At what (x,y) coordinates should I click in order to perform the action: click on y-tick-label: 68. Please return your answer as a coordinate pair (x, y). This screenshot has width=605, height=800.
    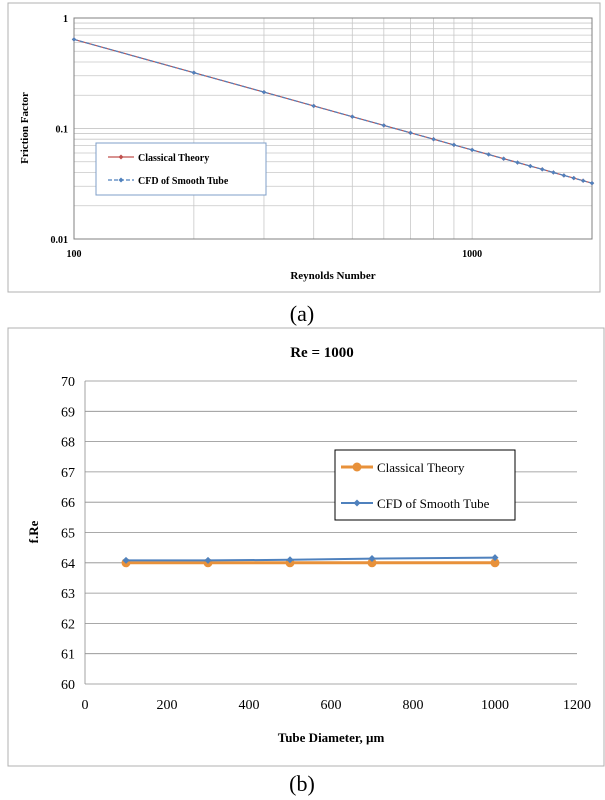
    Looking at the image, I should click on (68, 443).